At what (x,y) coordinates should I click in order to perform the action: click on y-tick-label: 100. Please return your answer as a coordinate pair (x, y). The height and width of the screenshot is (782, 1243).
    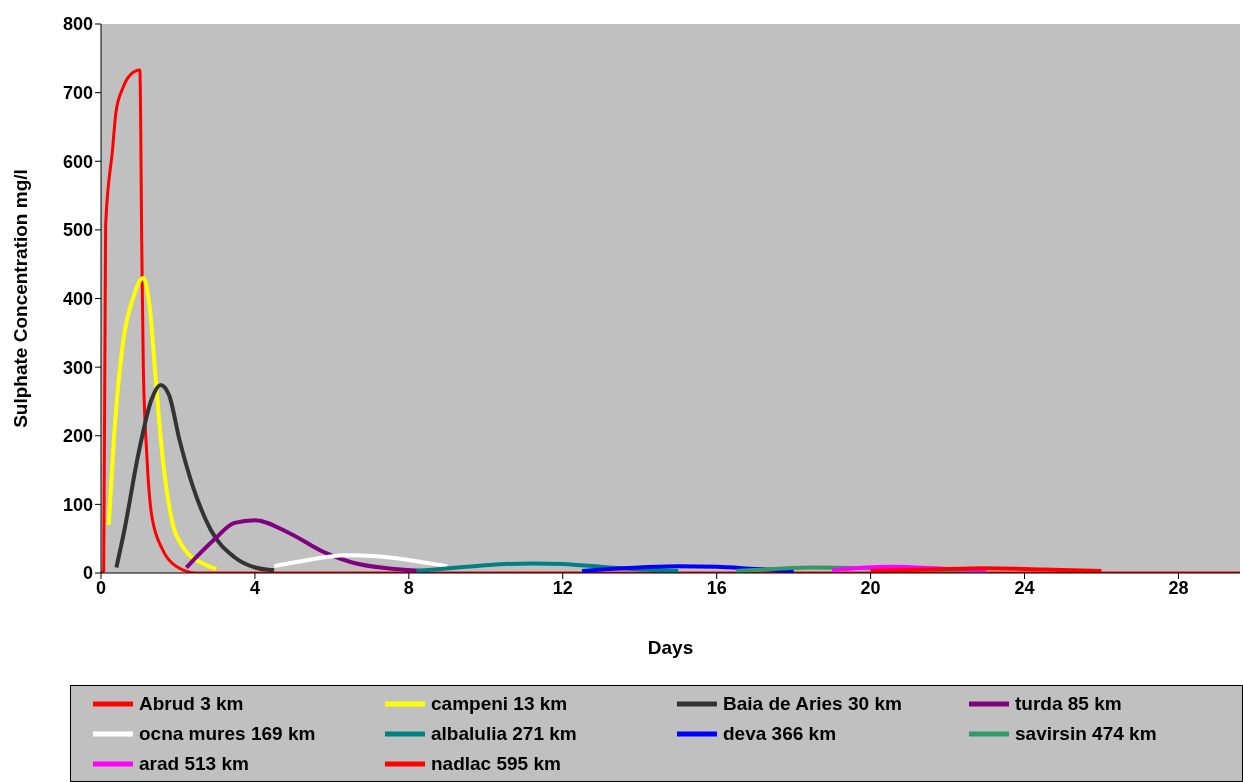
    Looking at the image, I should click on (77, 504).